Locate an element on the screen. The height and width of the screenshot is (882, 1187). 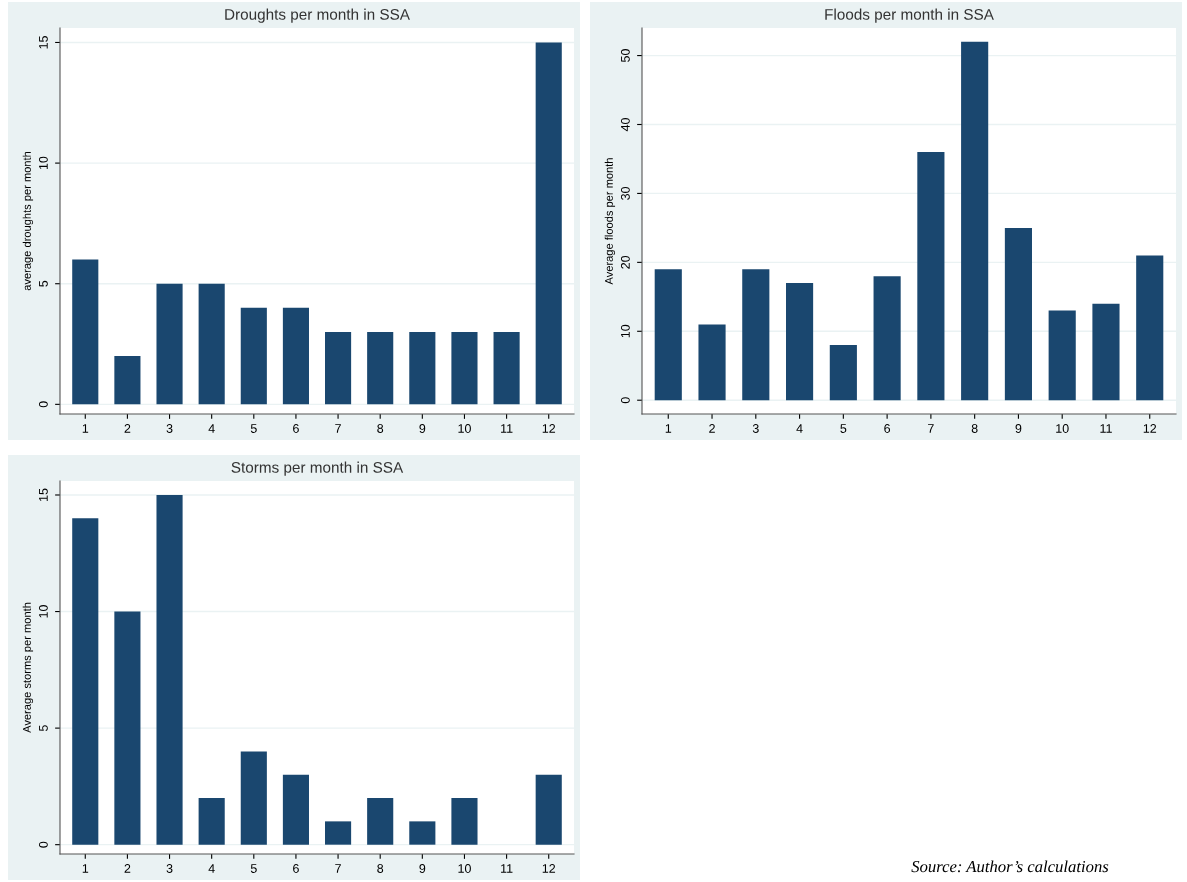
y-tick-label: 50 is located at coordinates (625, 56).